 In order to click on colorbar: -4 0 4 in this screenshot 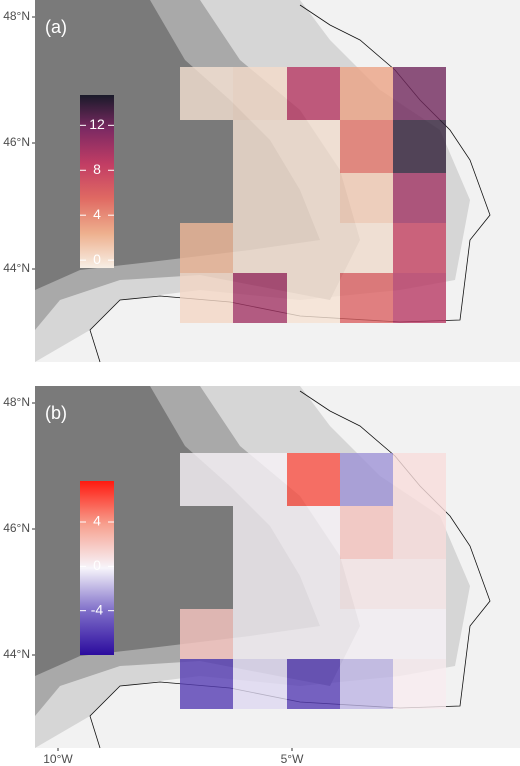, I will do `click(97, 568)`.